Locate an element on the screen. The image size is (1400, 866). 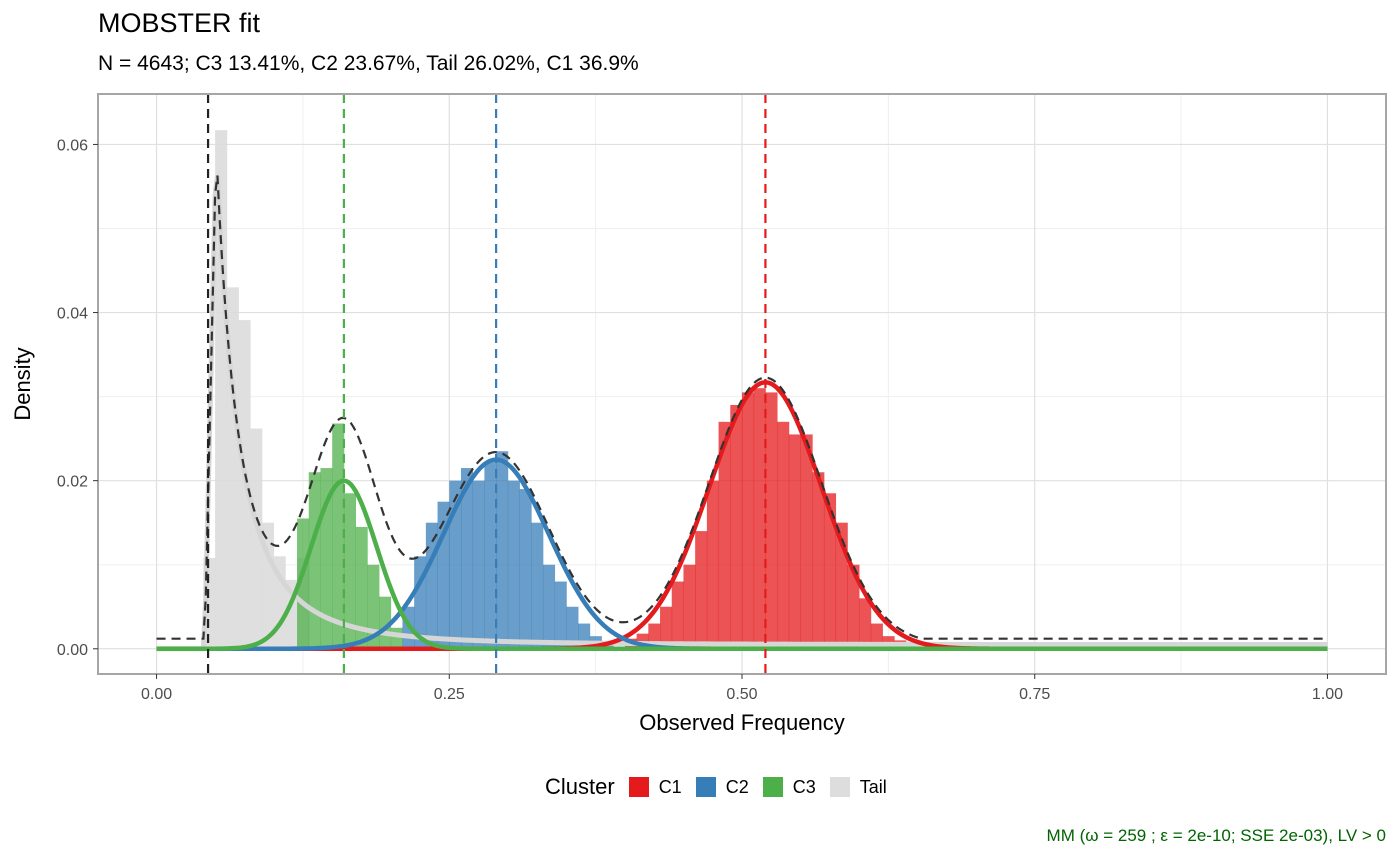
legend-item-c1: C1 is located at coordinates (655, 787).